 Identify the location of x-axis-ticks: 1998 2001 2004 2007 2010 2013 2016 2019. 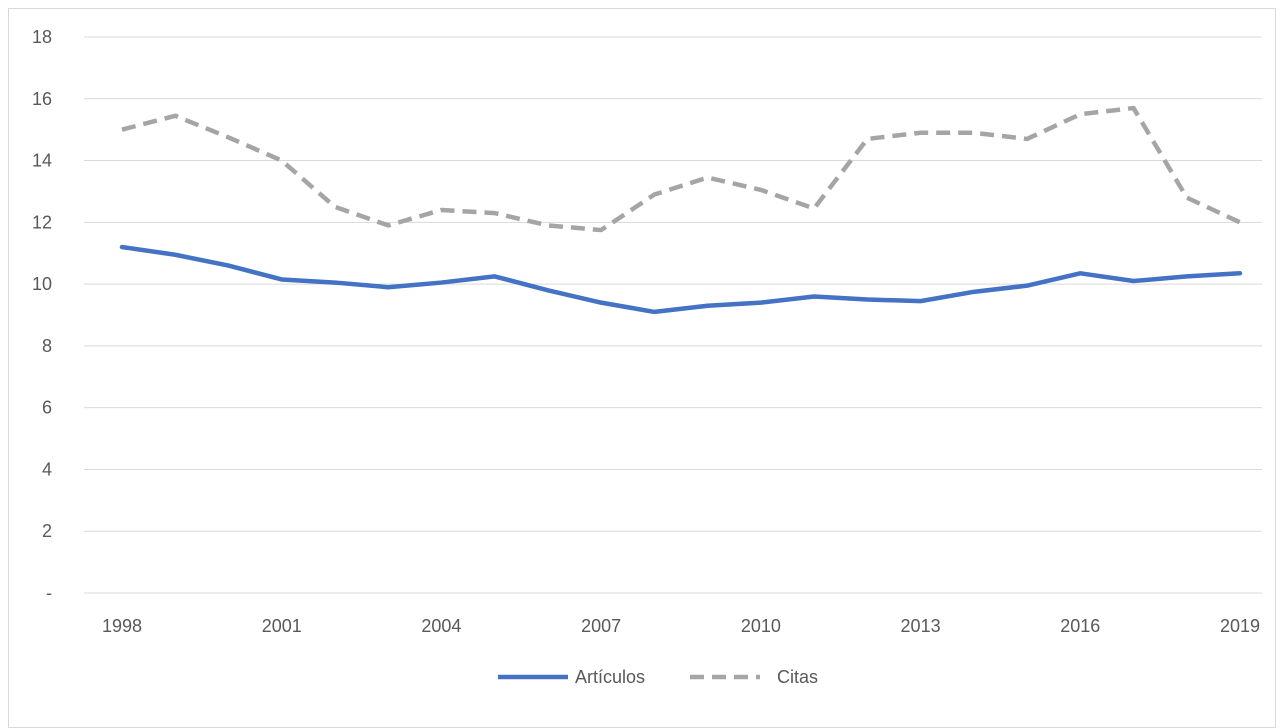
(681, 626).